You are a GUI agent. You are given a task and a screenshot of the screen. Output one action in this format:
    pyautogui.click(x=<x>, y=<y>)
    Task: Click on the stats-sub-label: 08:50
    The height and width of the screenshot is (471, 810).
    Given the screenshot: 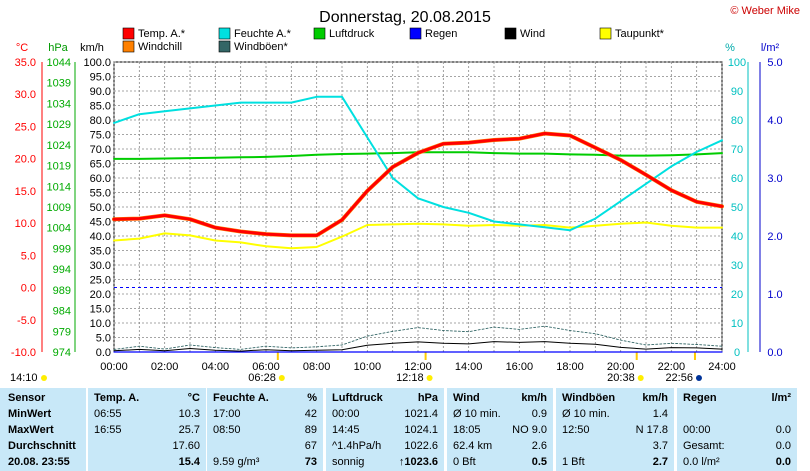 What is the action you would take?
    pyautogui.click(x=227, y=430)
    